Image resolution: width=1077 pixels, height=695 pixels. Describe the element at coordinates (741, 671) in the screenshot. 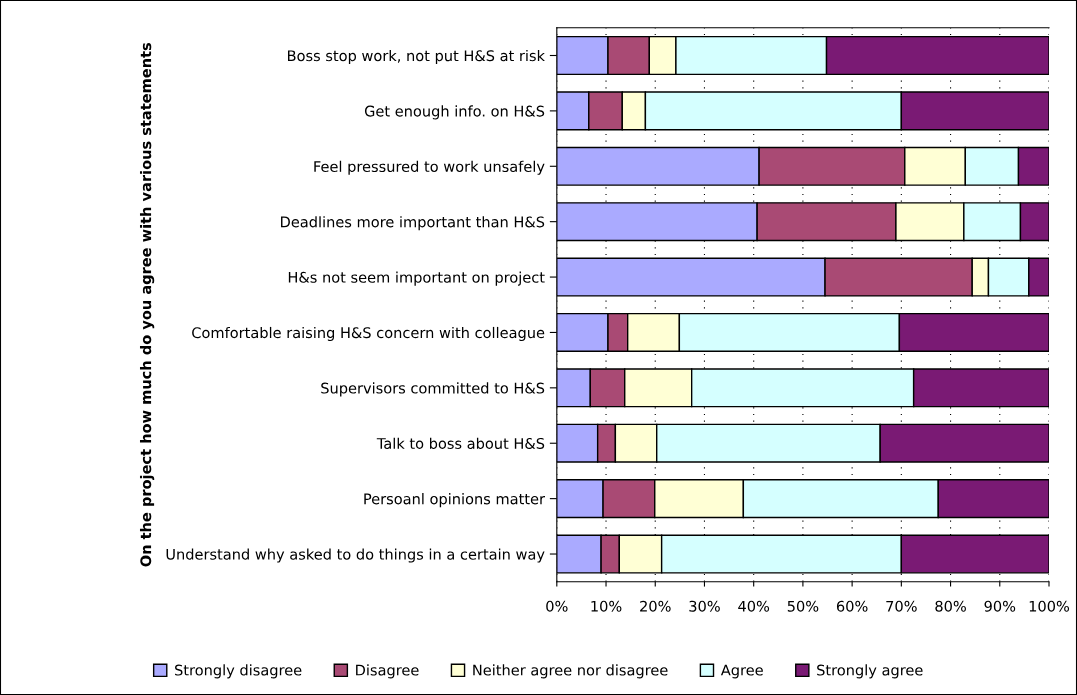

I see `legend-label: Agree` at that location.